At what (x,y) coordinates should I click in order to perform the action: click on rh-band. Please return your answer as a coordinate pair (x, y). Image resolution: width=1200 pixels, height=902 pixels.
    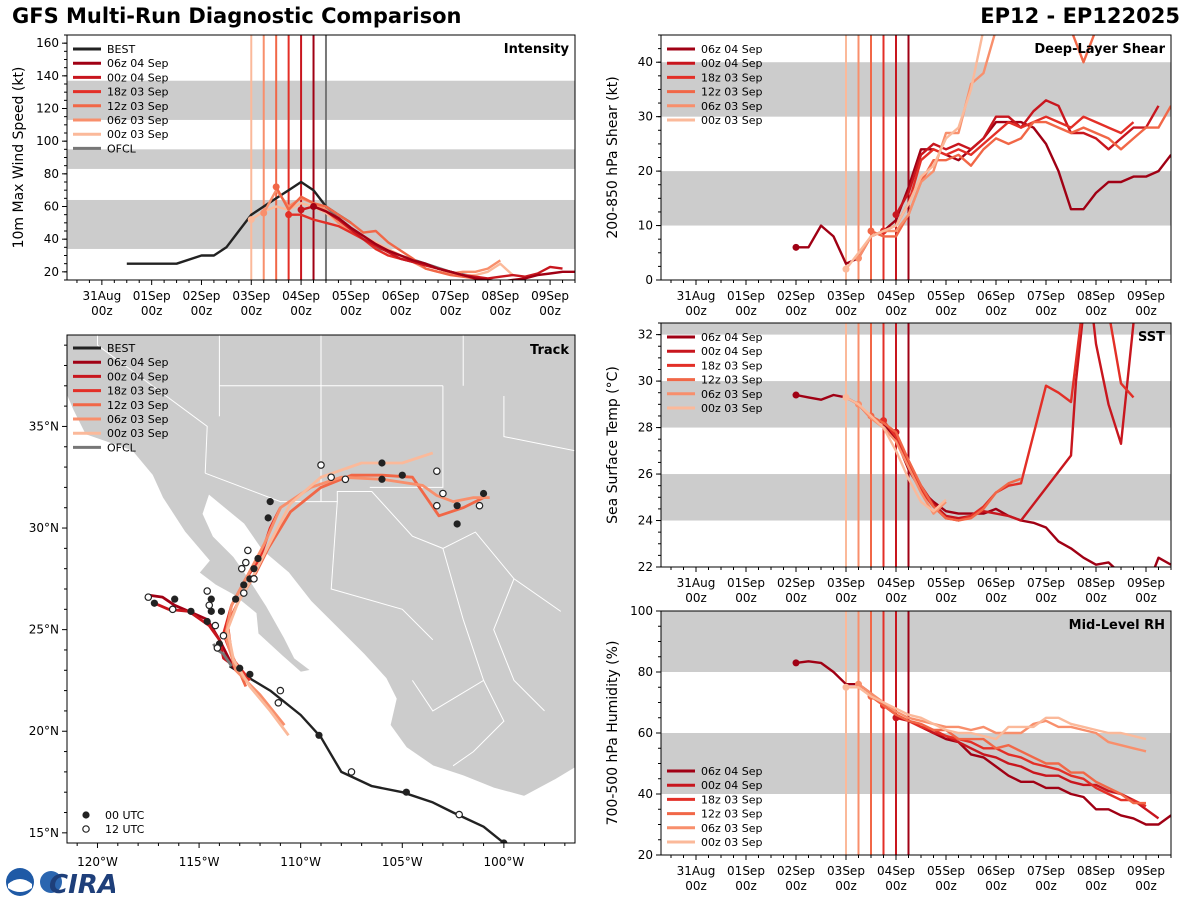
    Looking at the image, I should click on (916, 641).